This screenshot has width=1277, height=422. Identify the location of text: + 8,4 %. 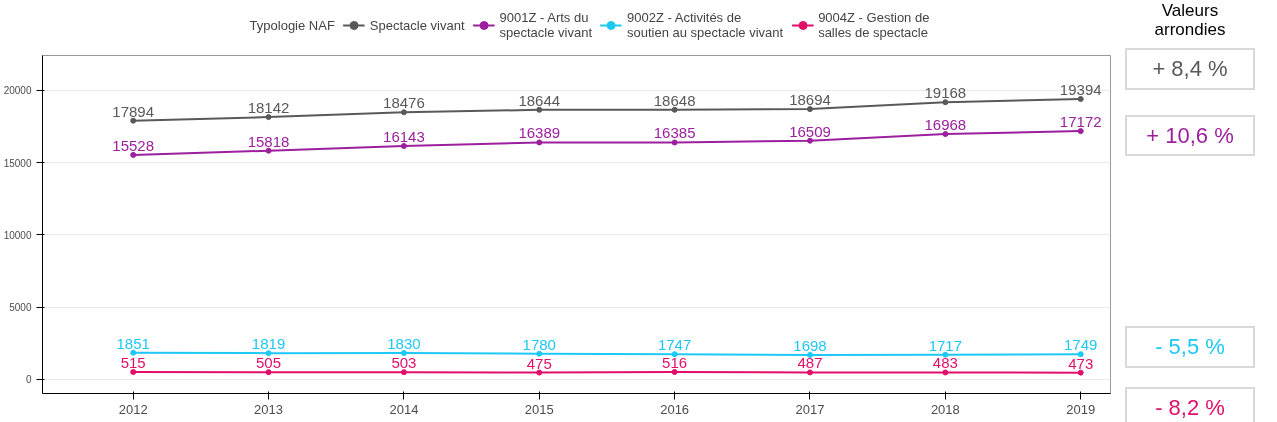
(1190, 69).